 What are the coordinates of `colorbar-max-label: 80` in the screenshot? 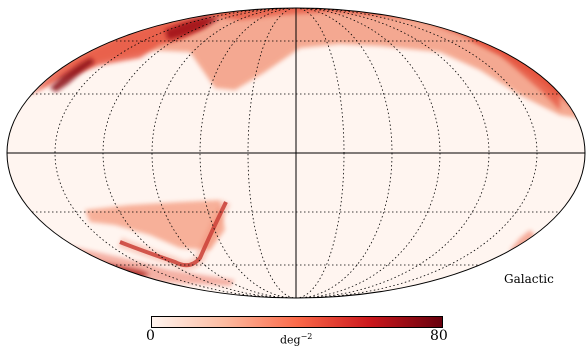 It's located at (439, 336).